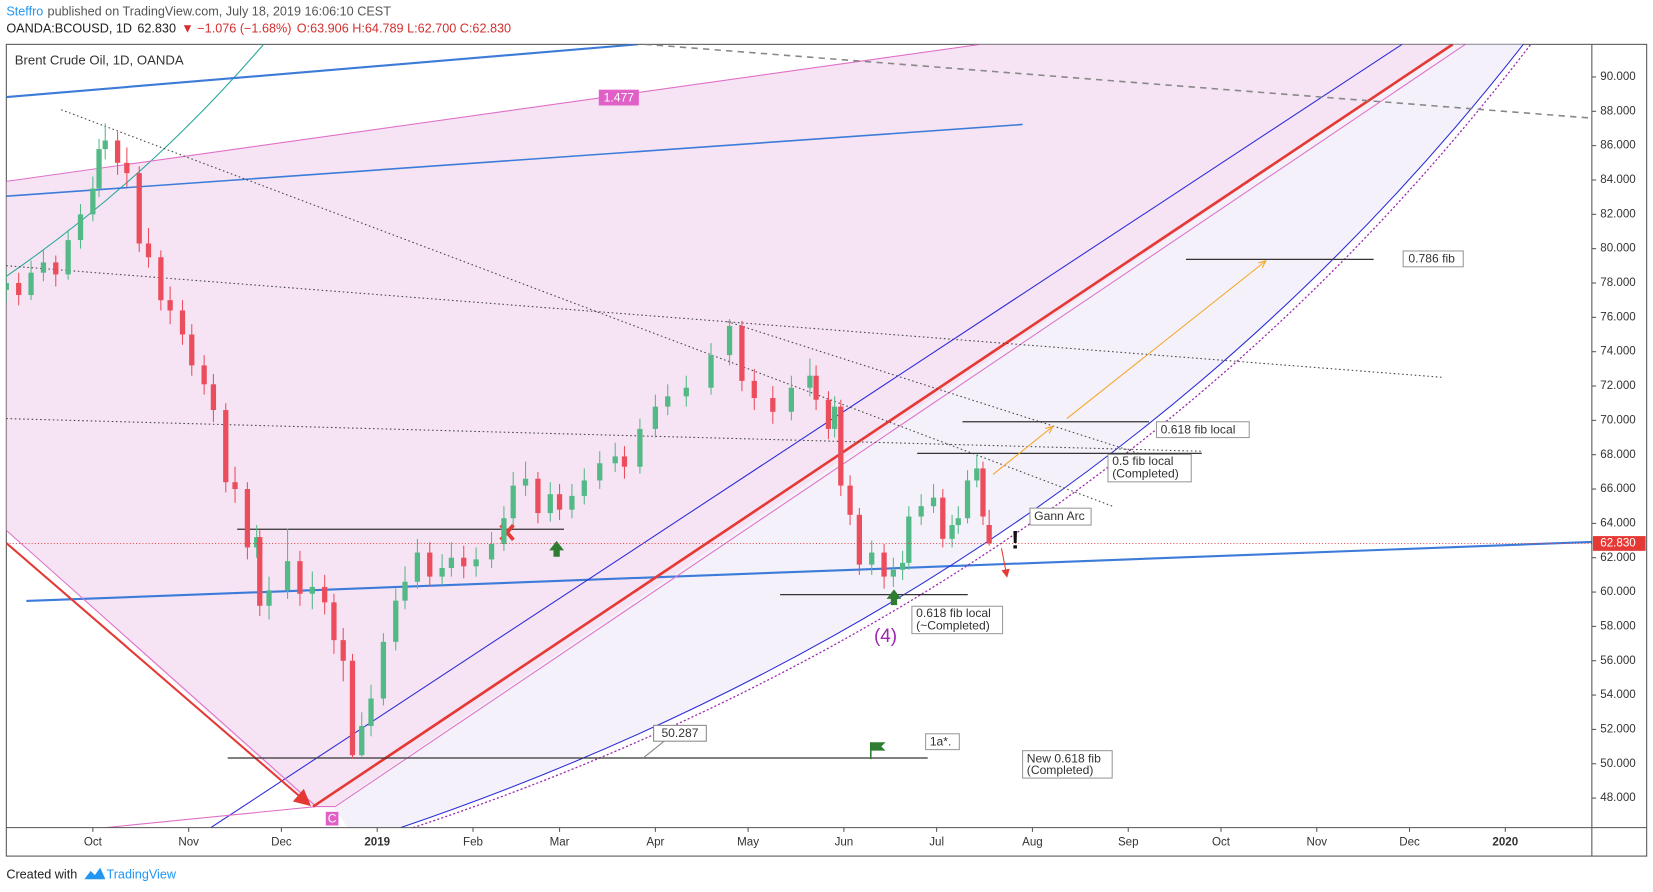 This screenshot has height=892, width=1653. I want to click on y-tick-label: 78.000, so click(1617, 283).